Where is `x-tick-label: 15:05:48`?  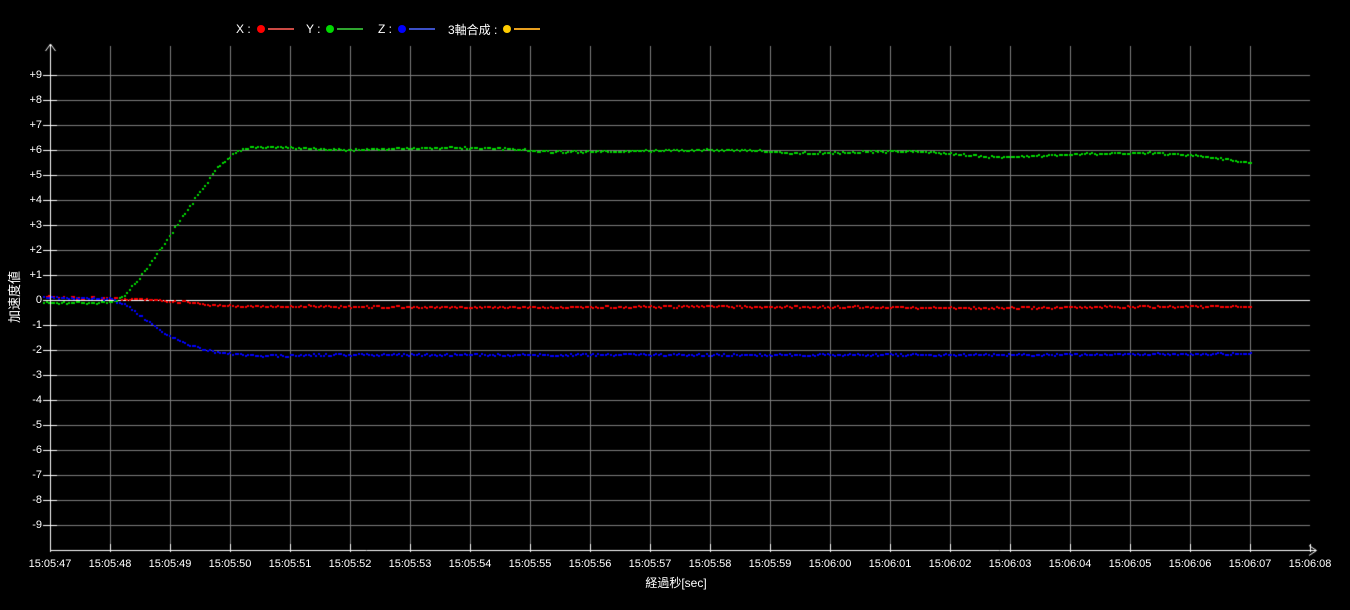 x-tick-label: 15:05:48 is located at coordinates (110, 564).